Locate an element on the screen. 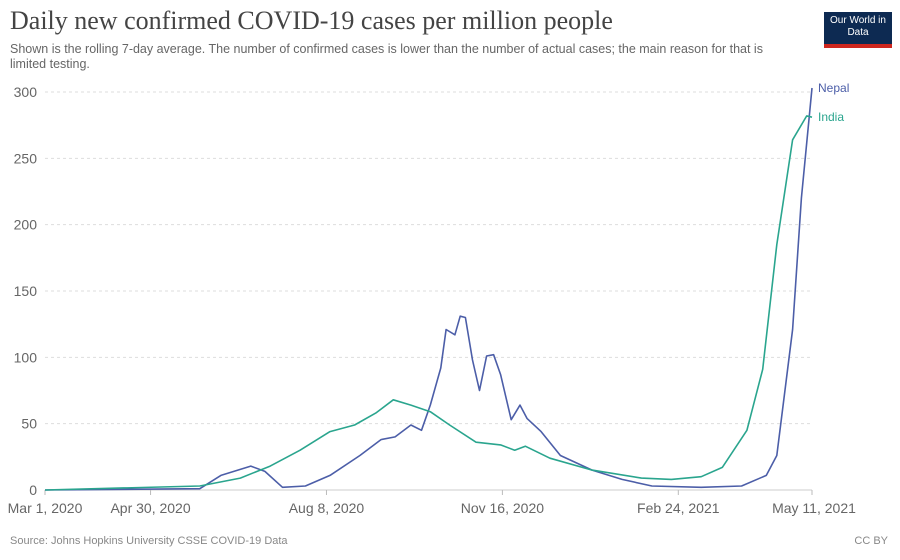  y-tick-label: 300 is located at coordinates (26, 92).